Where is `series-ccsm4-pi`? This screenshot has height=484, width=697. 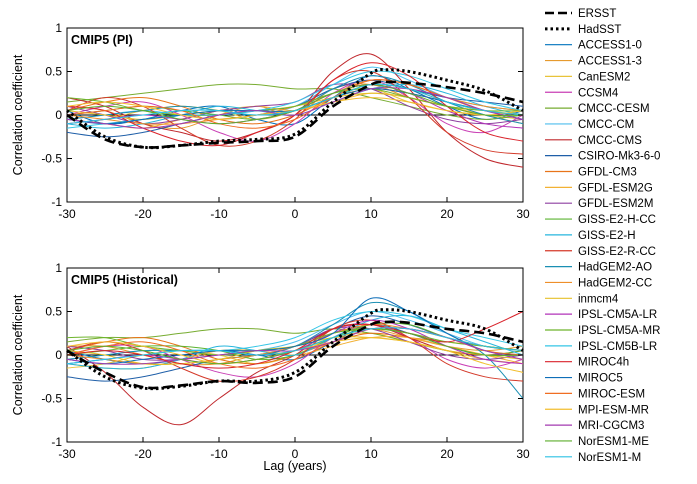 series-ccsm4-pi is located at coordinates (295, 110).